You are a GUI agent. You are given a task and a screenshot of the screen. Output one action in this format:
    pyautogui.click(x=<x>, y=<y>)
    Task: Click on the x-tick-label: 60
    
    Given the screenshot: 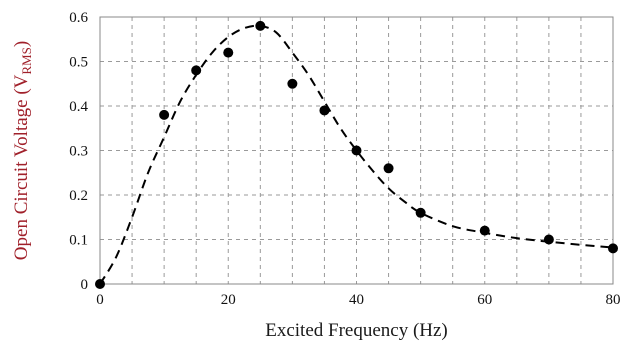 What is the action you would take?
    pyautogui.click(x=484, y=300)
    